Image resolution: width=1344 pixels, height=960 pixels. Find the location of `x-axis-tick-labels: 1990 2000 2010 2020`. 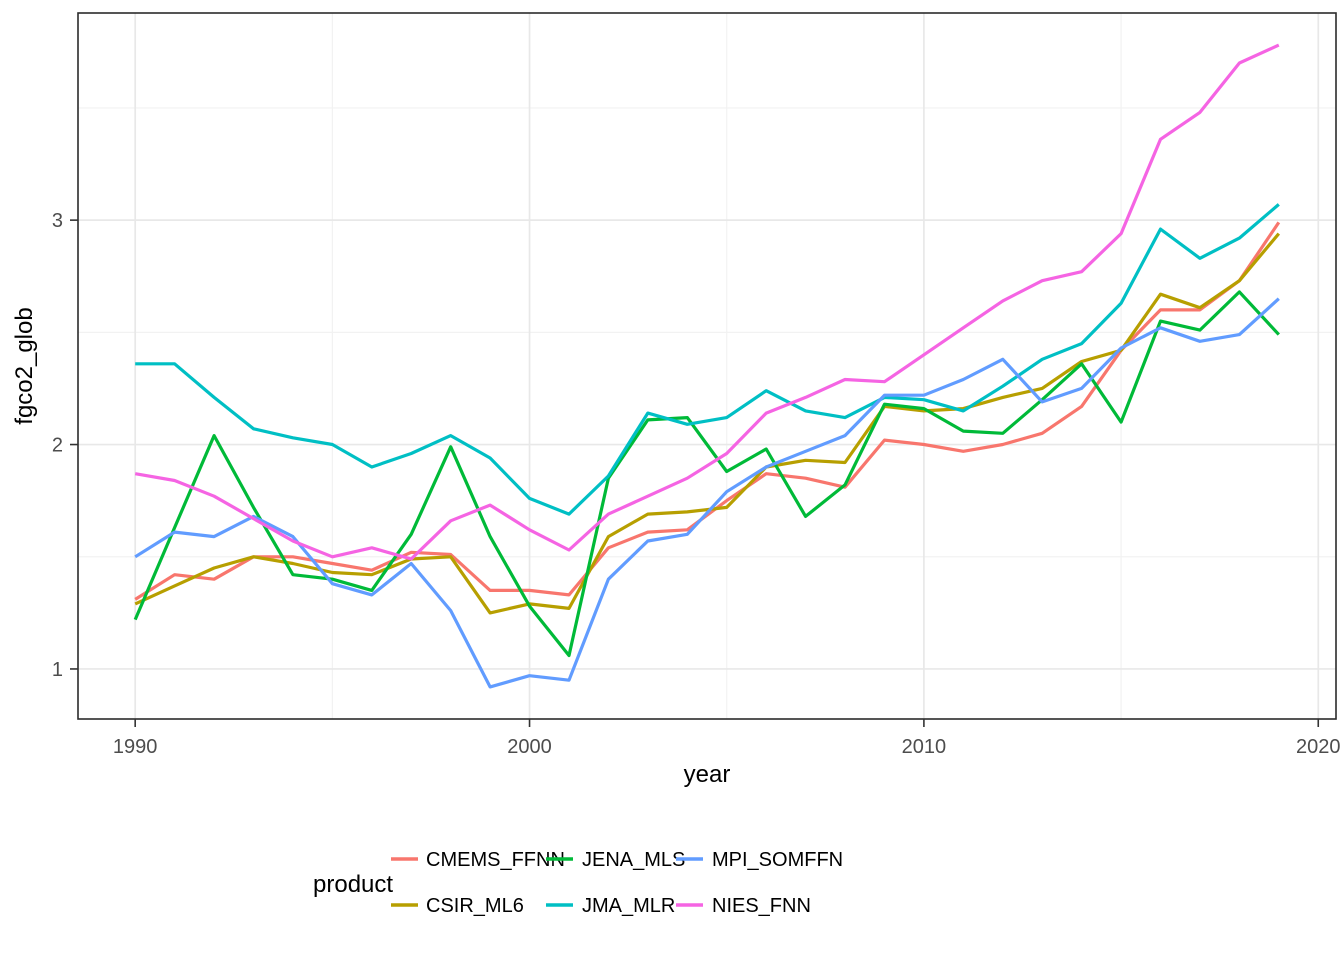

x-axis-tick-labels: 1990 2000 2010 2020 is located at coordinates (727, 747).